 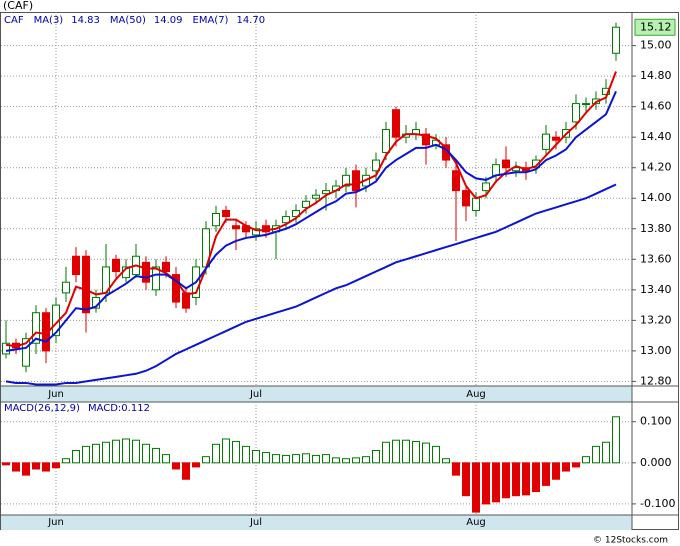 I want to click on y-tick-label: 14.80, so click(x=656, y=75).